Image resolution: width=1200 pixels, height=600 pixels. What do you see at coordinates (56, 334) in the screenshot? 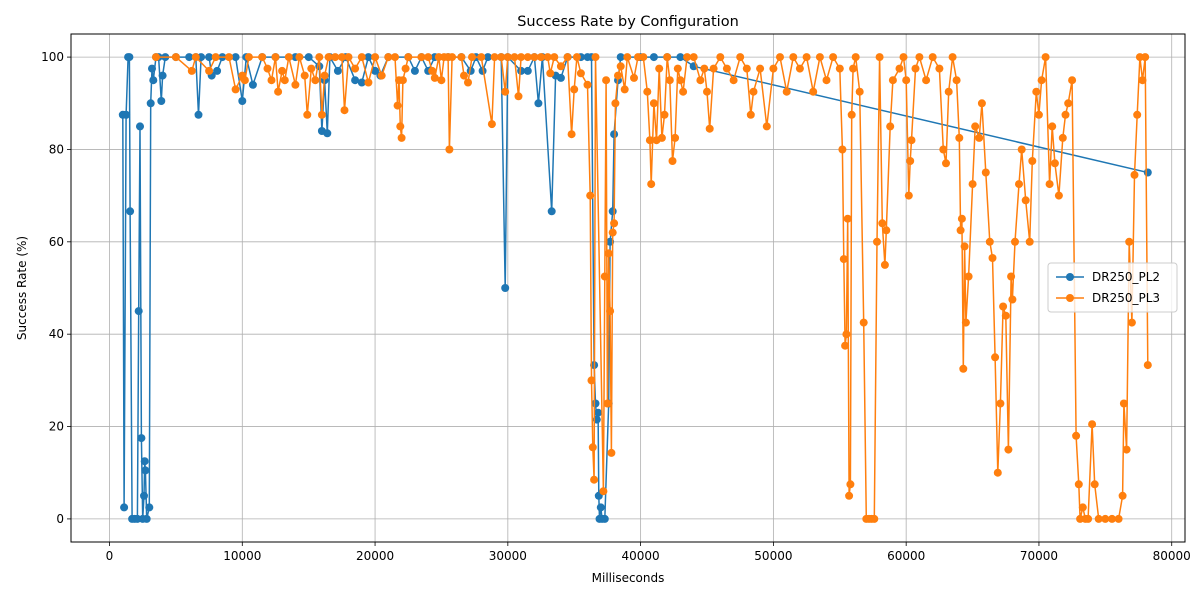
I see `y-tick-label: 40` at bounding box center [56, 334].